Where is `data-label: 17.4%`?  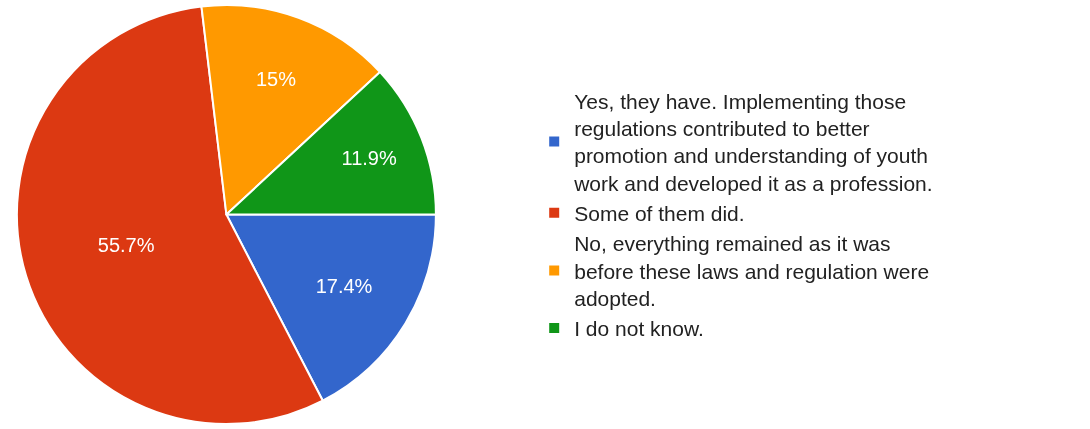
data-label: 17.4% is located at coordinates (344, 286).